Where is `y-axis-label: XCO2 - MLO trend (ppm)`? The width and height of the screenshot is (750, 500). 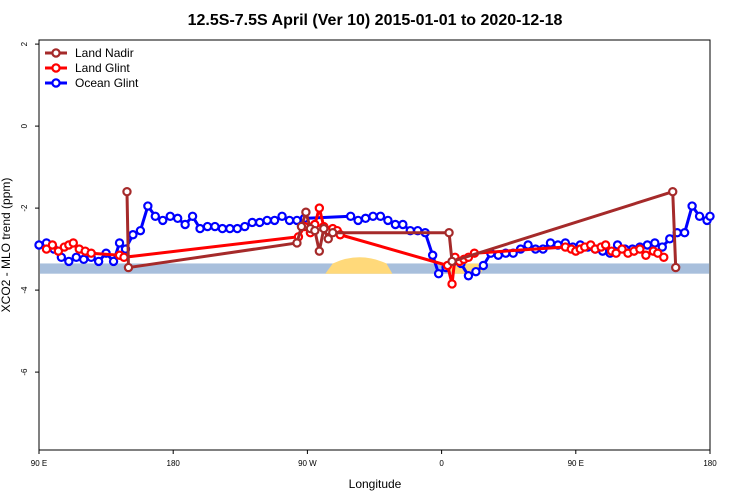
y-axis-label: XCO2 - MLO trend (ppm) is located at coordinates (6, 245).